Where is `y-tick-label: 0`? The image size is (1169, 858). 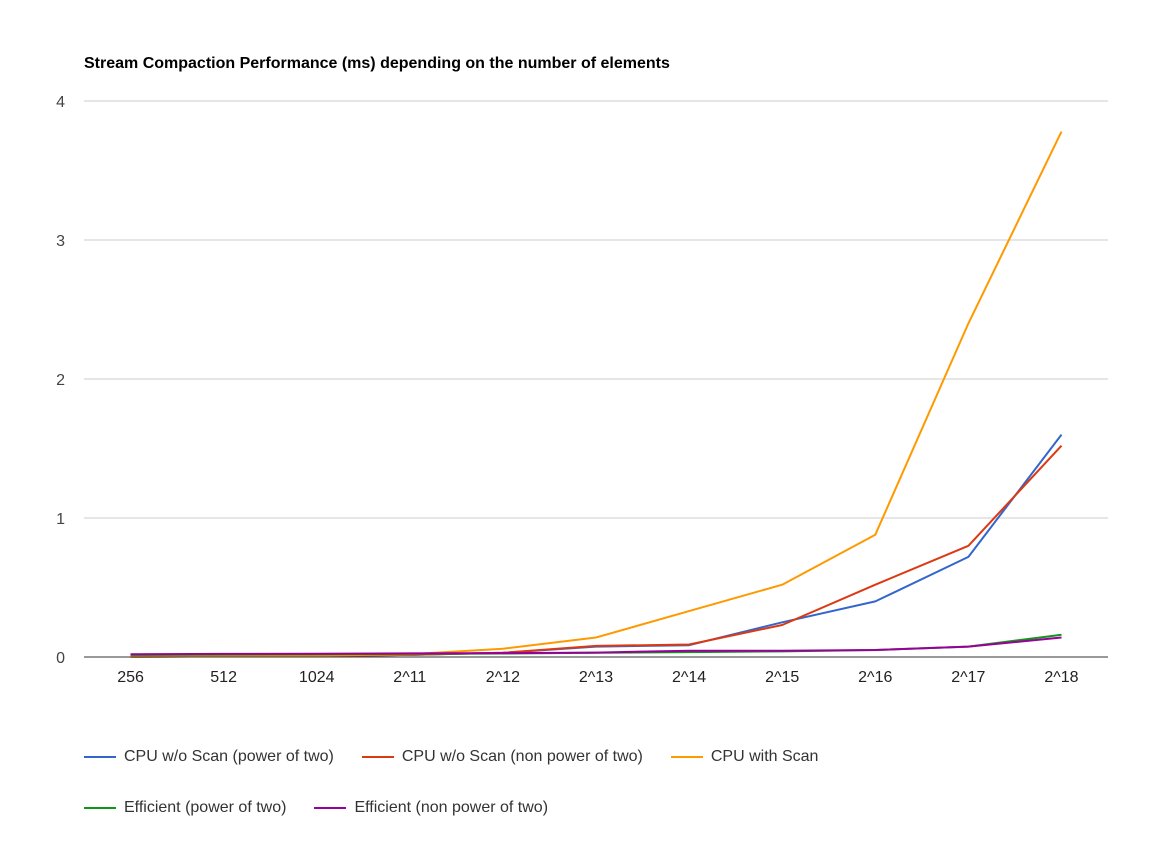
y-tick-label: 0 is located at coordinates (60, 658).